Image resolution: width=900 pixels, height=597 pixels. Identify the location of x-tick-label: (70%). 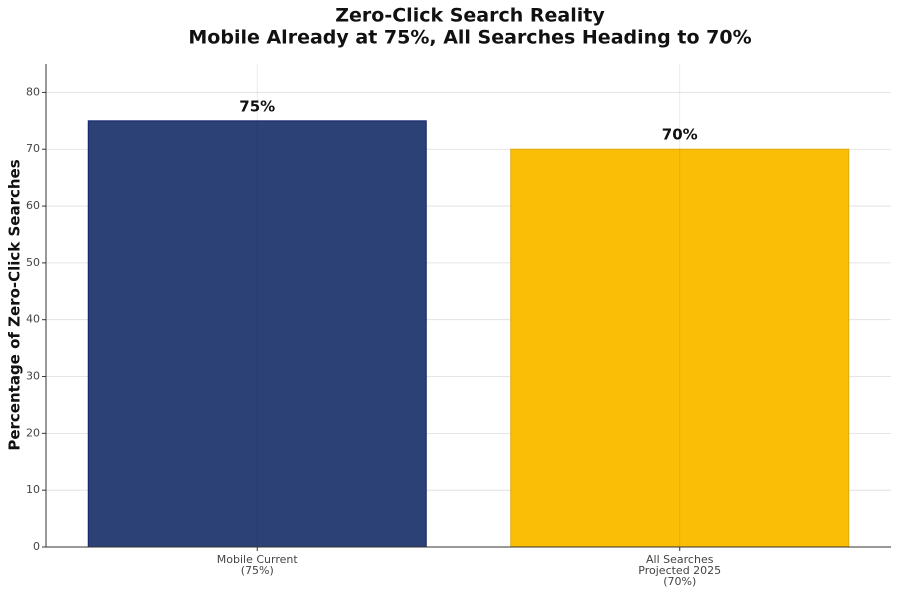
(679, 581).